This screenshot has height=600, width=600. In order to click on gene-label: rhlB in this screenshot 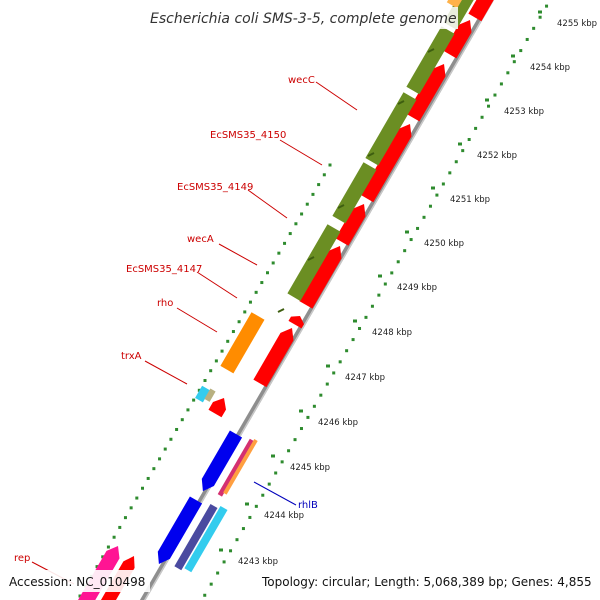, I will do `click(308, 505)`.